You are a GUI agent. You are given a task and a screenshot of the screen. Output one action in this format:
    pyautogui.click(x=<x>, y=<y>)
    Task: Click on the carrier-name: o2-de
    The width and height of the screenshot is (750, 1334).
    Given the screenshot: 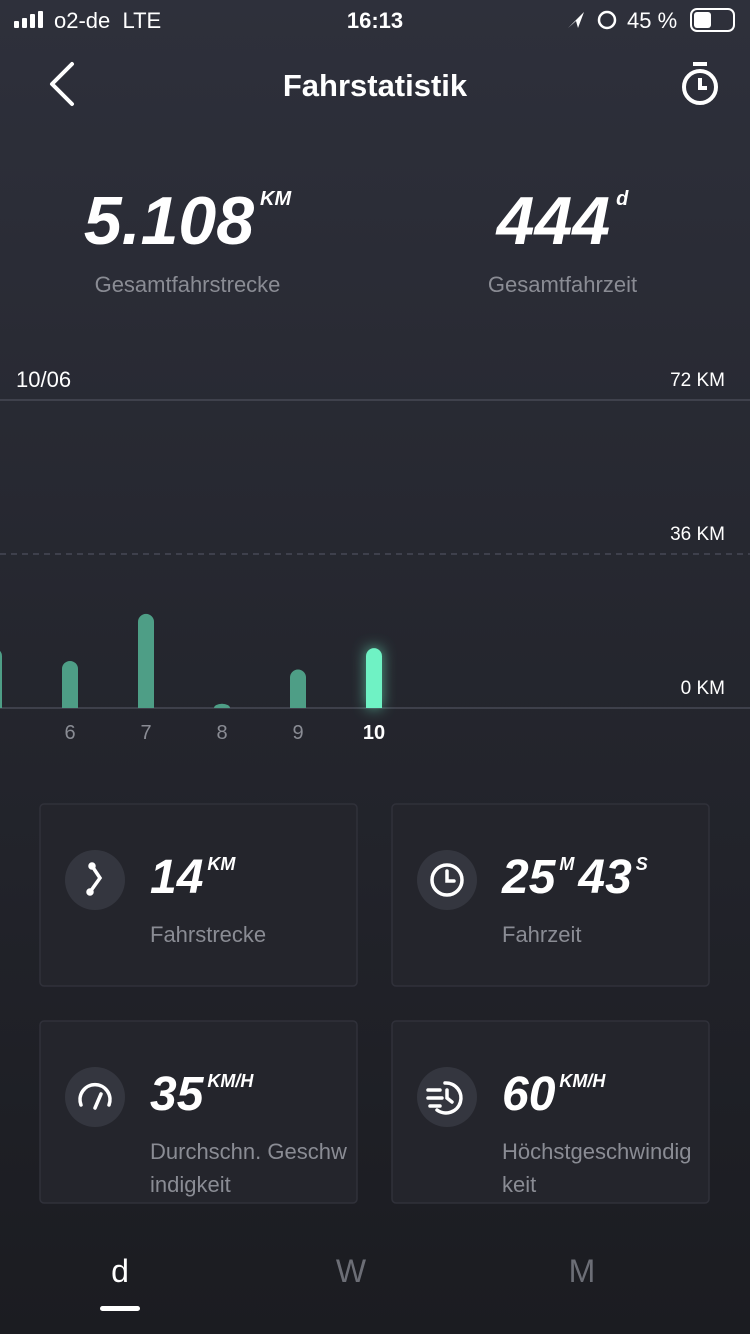 What is the action you would take?
    pyautogui.click(x=82, y=20)
    